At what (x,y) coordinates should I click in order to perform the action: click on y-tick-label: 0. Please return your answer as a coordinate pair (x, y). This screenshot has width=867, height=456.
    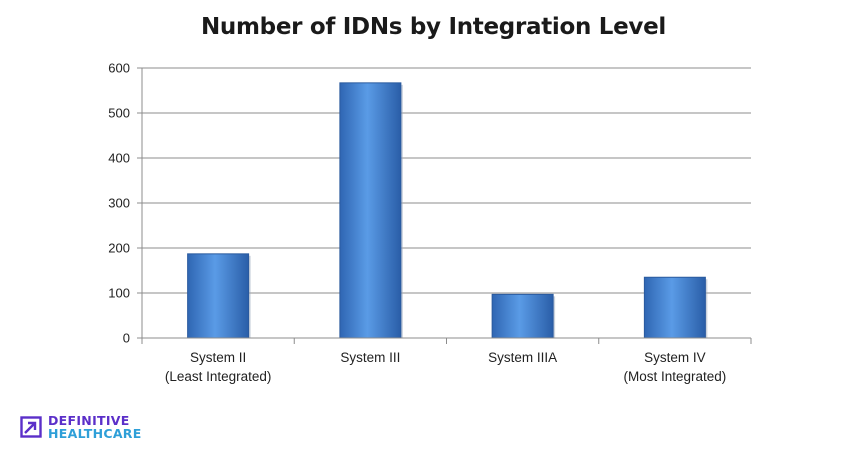
    Looking at the image, I should click on (126, 338).